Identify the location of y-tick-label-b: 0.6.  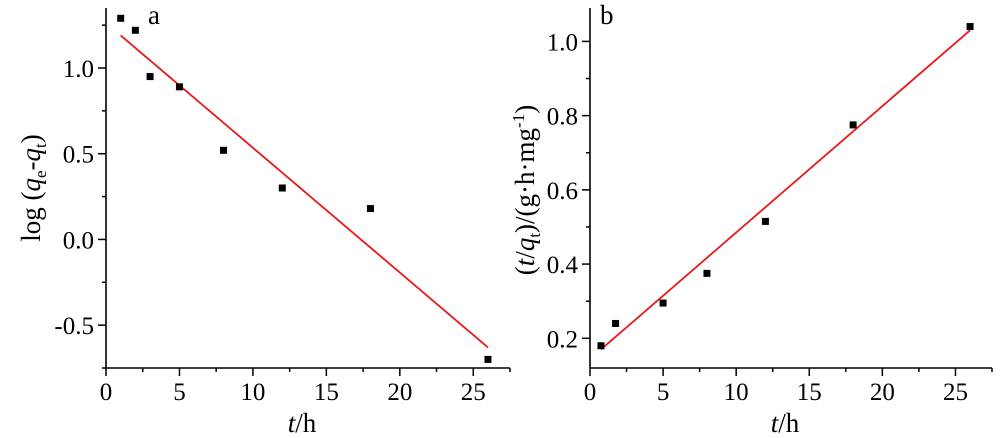
(562, 191).